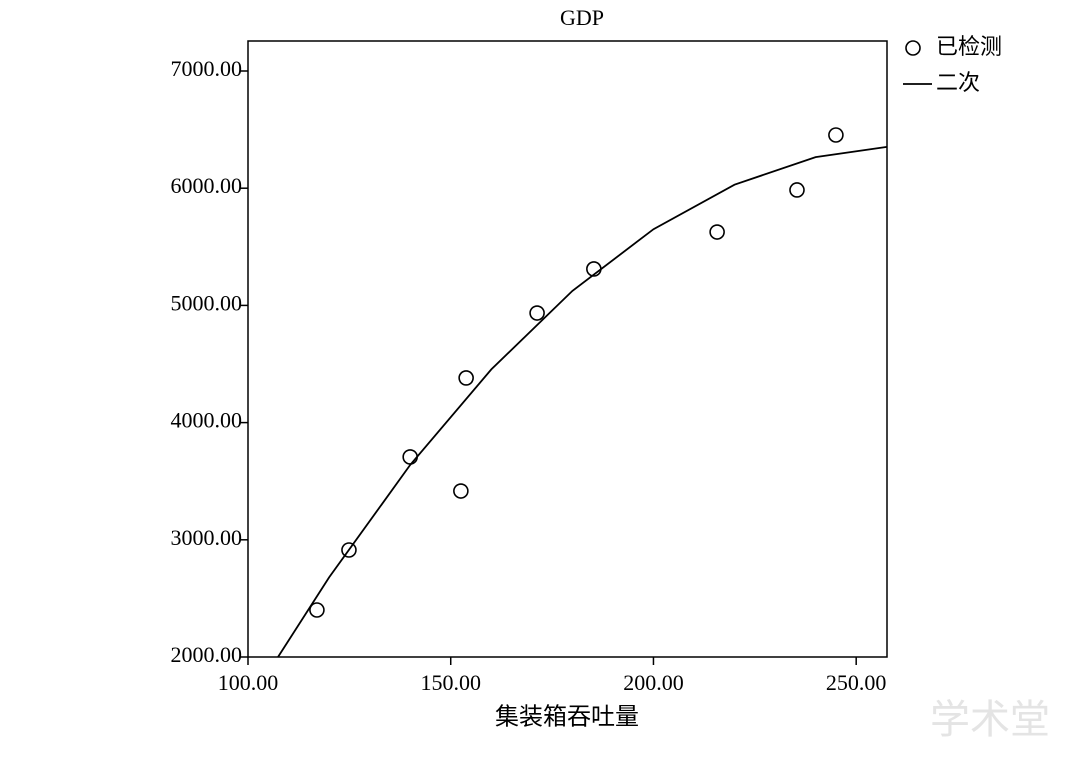 Image resolution: width=1075 pixels, height=768 pixels. What do you see at coordinates (582, 17) in the screenshot?
I see `chart-title: GDP` at bounding box center [582, 17].